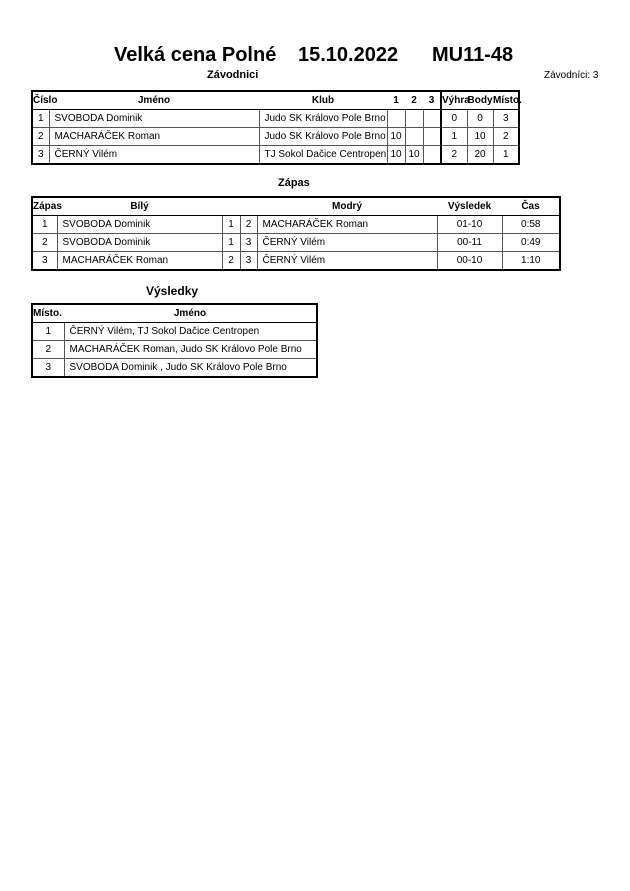 The width and height of the screenshot is (630, 891). What do you see at coordinates (172, 291) in the screenshot?
I see `results-title: Výsledky` at bounding box center [172, 291].